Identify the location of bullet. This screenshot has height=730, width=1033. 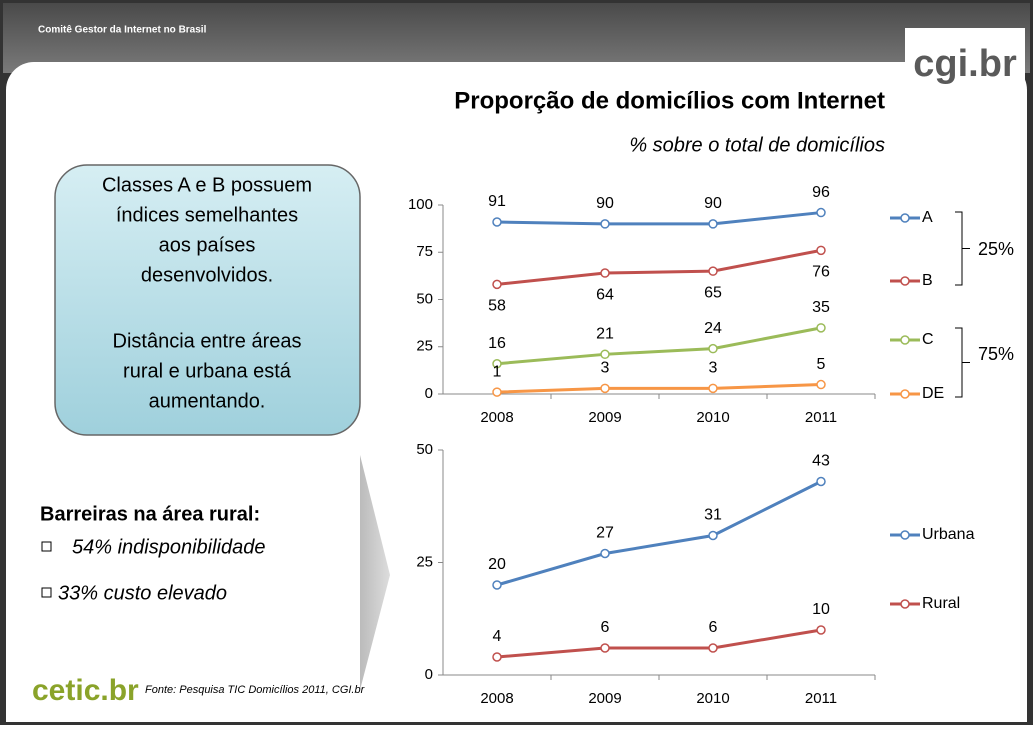
(46, 546).